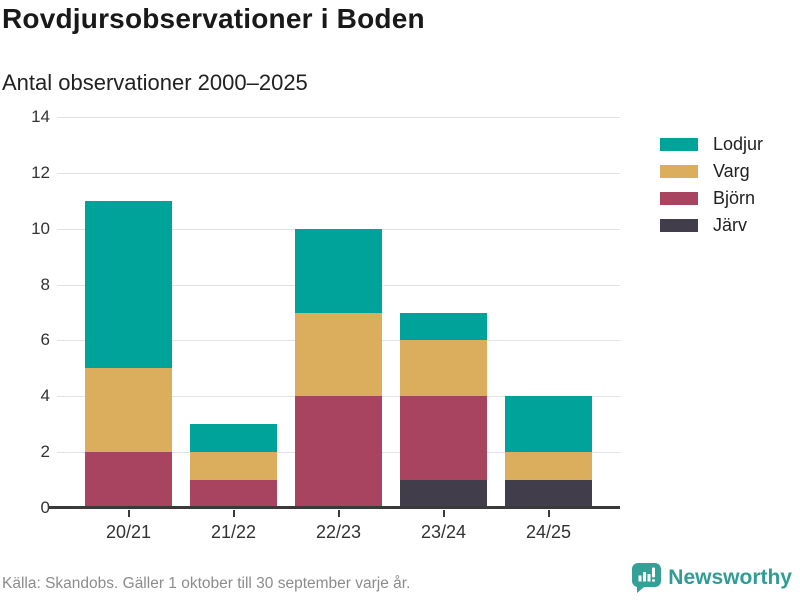  I want to click on legend-item: Järv, so click(711, 225).